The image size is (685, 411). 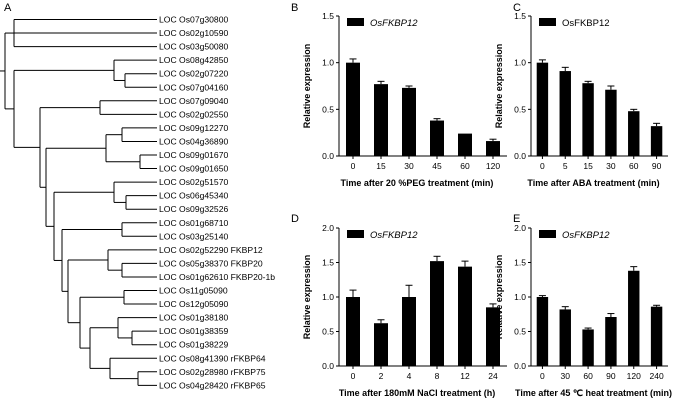 I want to click on tree-leaf-label: LOC Os02g52290 FKBP12, so click(x=211, y=250).